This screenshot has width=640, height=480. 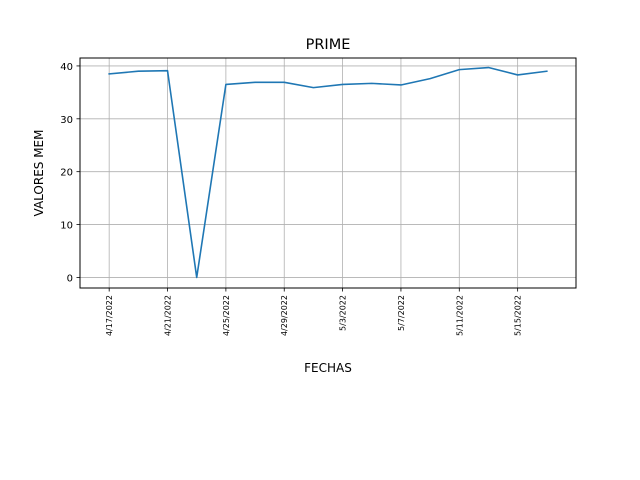 What do you see at coordinates (328, 368) in the screenshot?
I see `x-axis-label: FECHAS` at bounding box center [328, 368].